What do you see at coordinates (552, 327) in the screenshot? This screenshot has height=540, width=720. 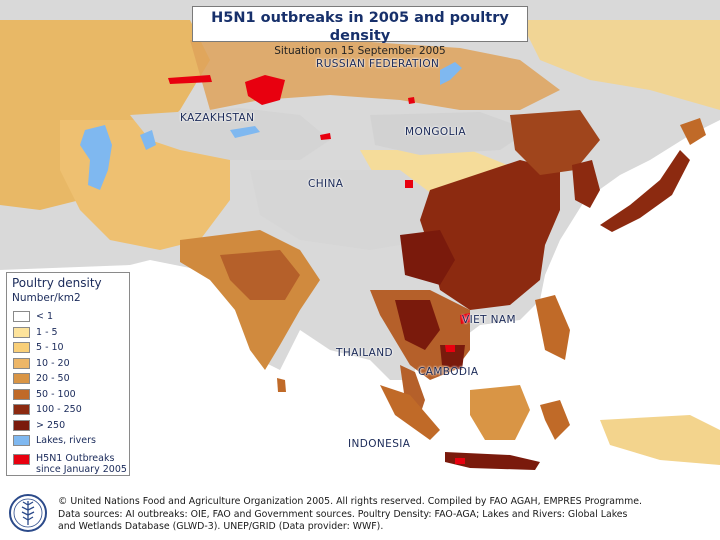 I see `philippines` at bounding box center [552, 327].